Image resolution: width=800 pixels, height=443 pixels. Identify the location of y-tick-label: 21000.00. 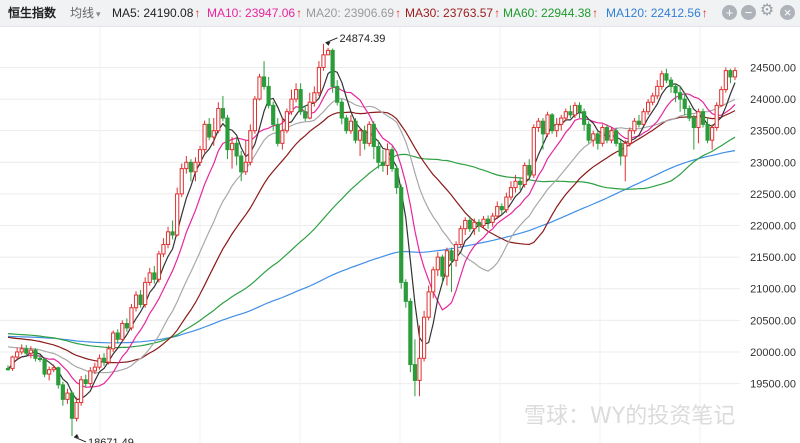
(773, 290).